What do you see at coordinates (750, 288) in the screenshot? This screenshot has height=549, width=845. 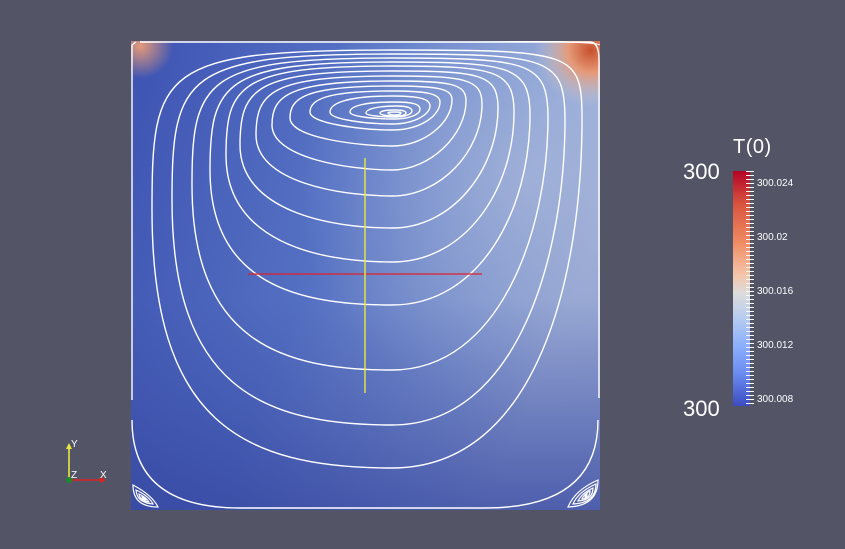 I see `scalar-bar-ticks` at bounding box center [750, 288].